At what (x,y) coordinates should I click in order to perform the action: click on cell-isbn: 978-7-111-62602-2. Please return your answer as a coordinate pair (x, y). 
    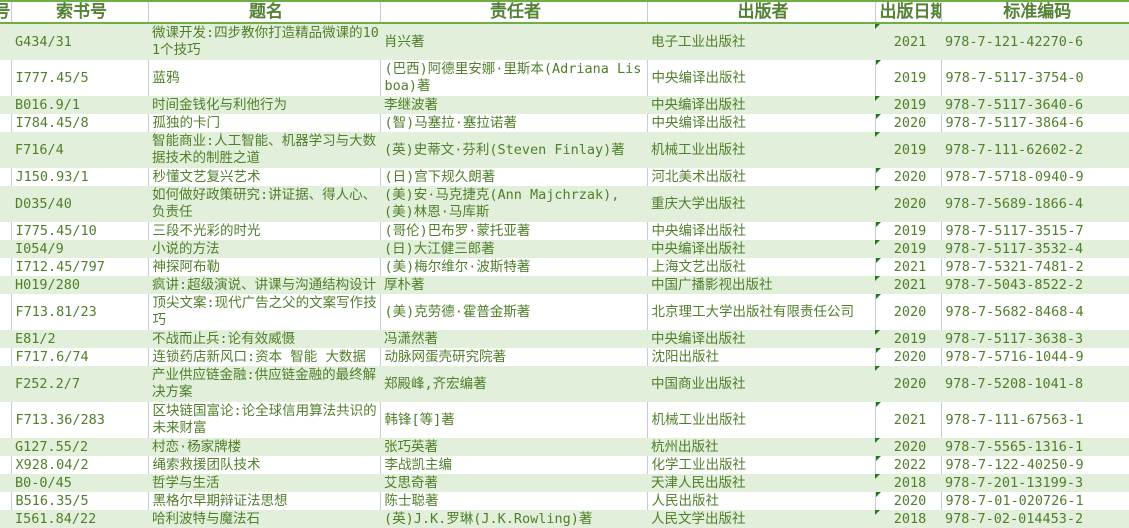
    Looking at the image, I should click on (1035, 150).